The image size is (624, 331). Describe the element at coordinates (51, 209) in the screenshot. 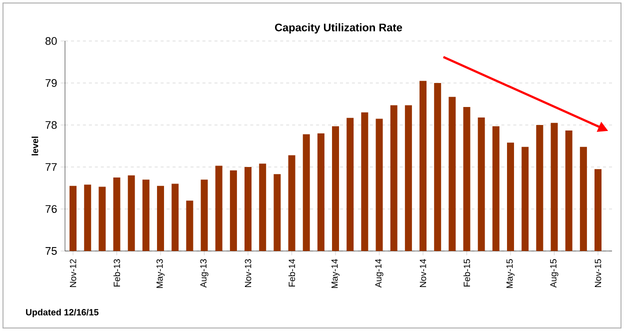

I see `y-tick-label: 76` at that location.